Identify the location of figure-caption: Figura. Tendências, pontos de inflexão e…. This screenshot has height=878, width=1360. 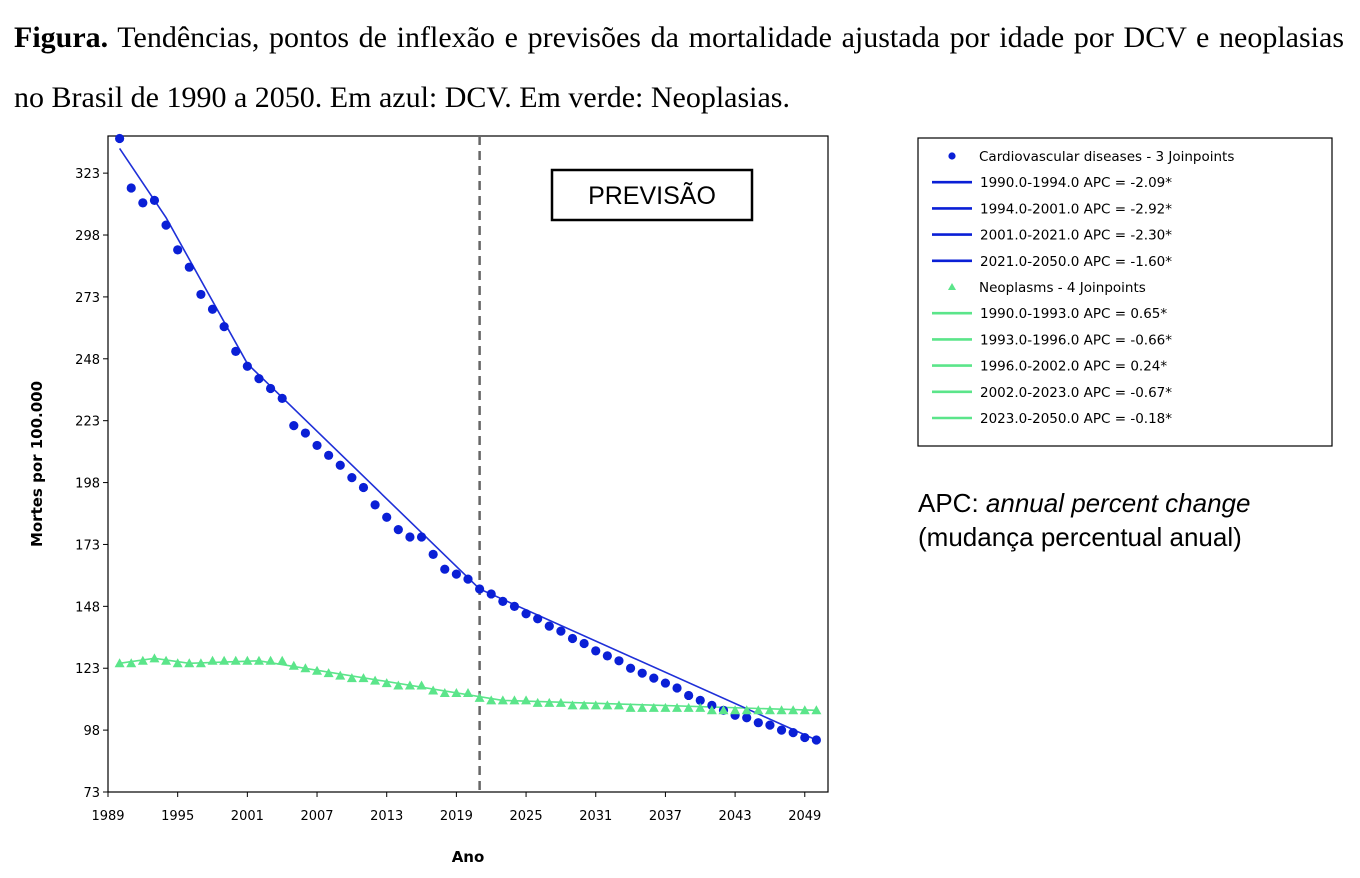
(679, 68).